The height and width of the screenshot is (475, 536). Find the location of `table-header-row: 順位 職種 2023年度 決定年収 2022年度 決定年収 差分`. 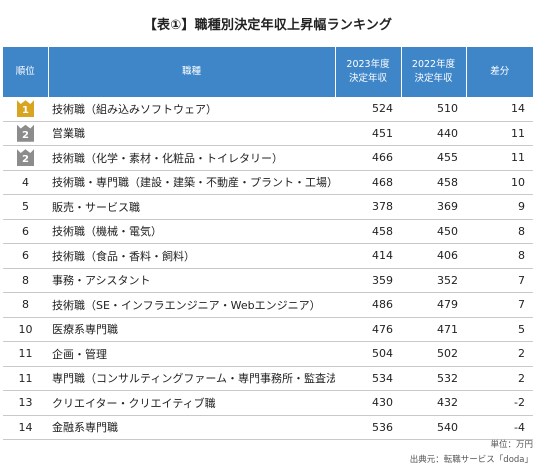

table-header-row: 順位 職種 2023年度 決定年収 2022年度 決定年収 差分 is located at coordinates (268, 72).